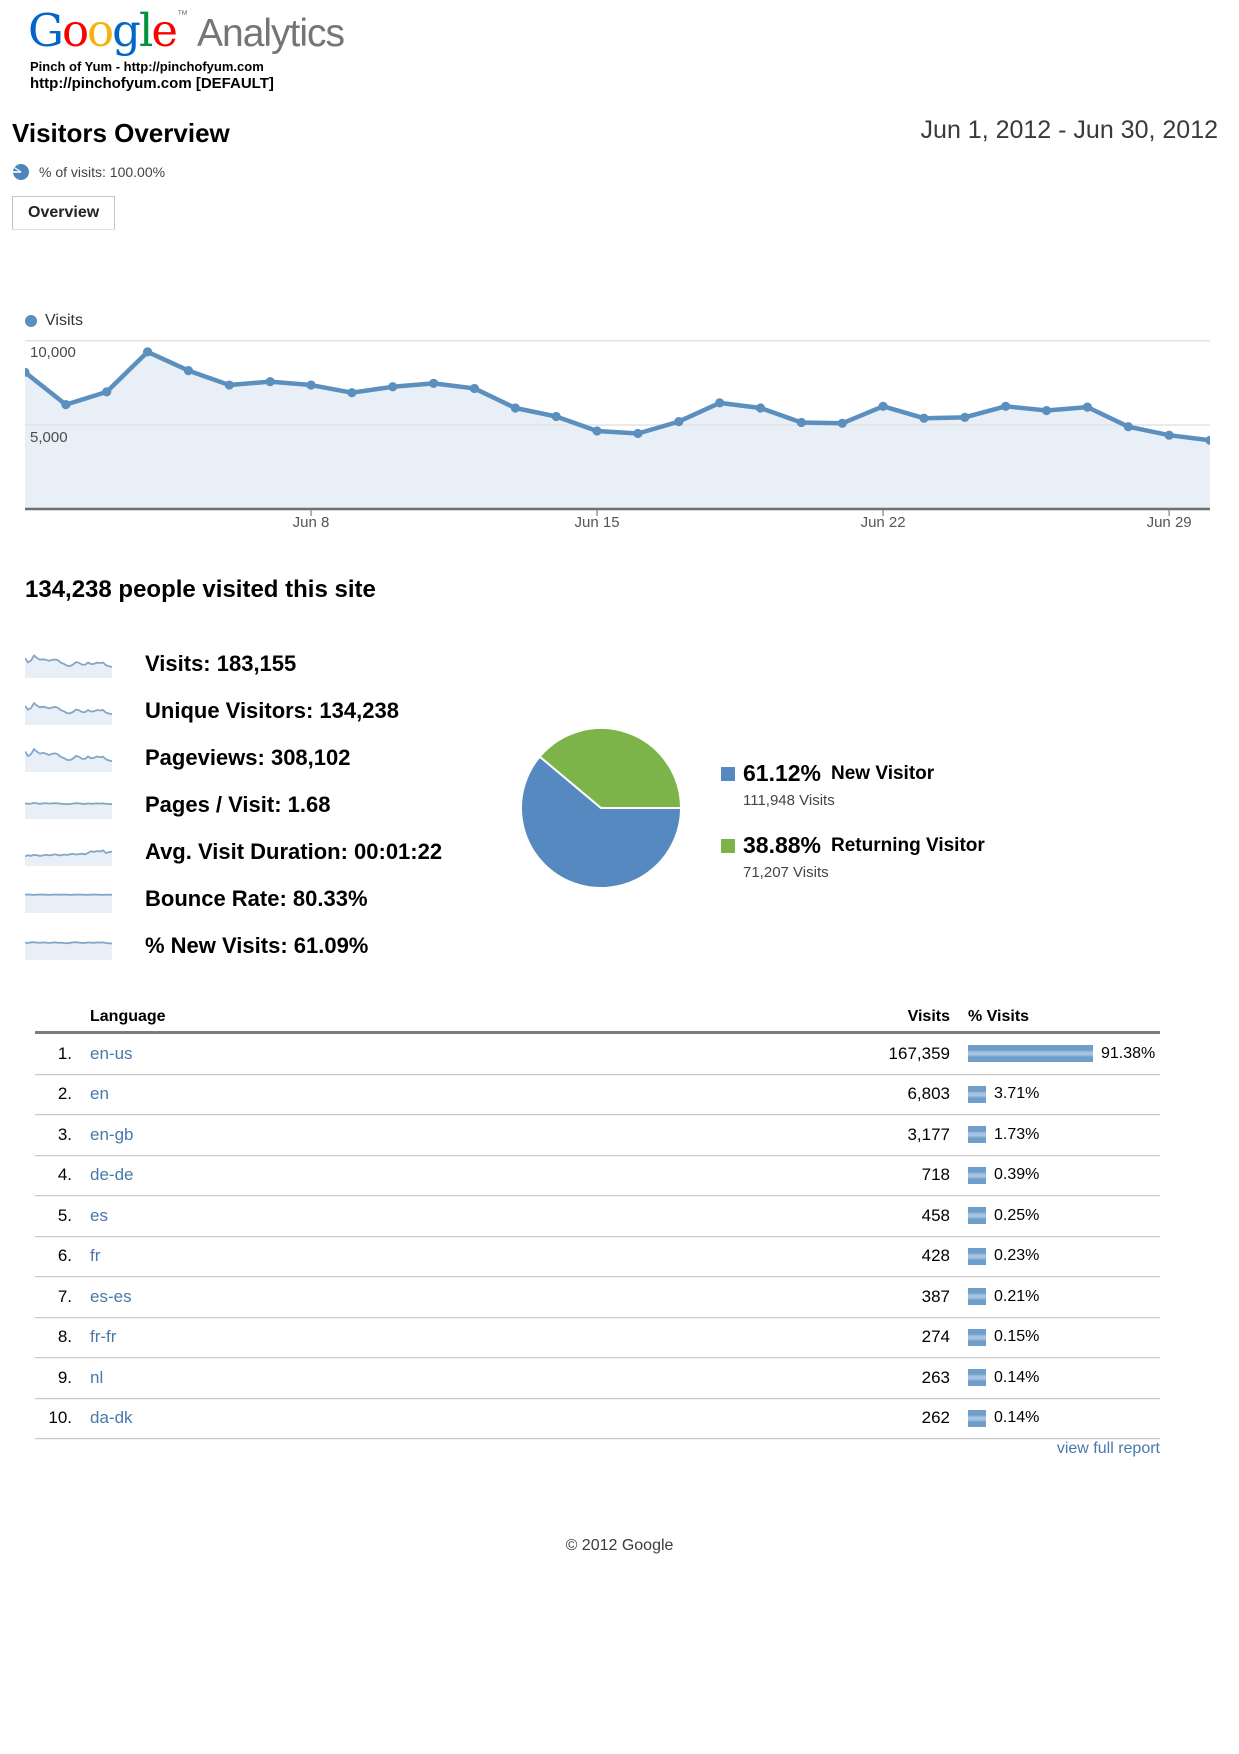  What do you see at coordinates (853, 784) in the screenshot?
I see `pie-legend-item: 61.12% New Visitor 111,948 Visits` at bounding box center [853, 784].